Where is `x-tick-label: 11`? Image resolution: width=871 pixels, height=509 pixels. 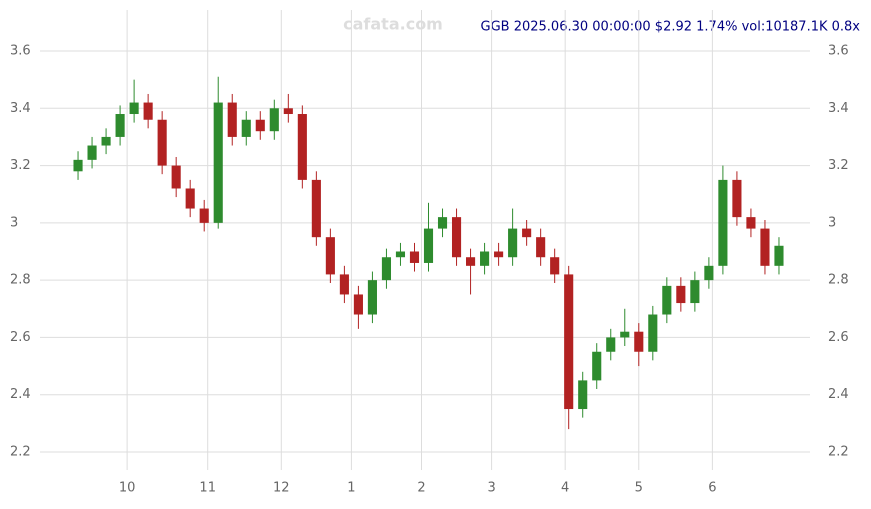
x-tick-label: 11 is located at coordinates (207, 488).